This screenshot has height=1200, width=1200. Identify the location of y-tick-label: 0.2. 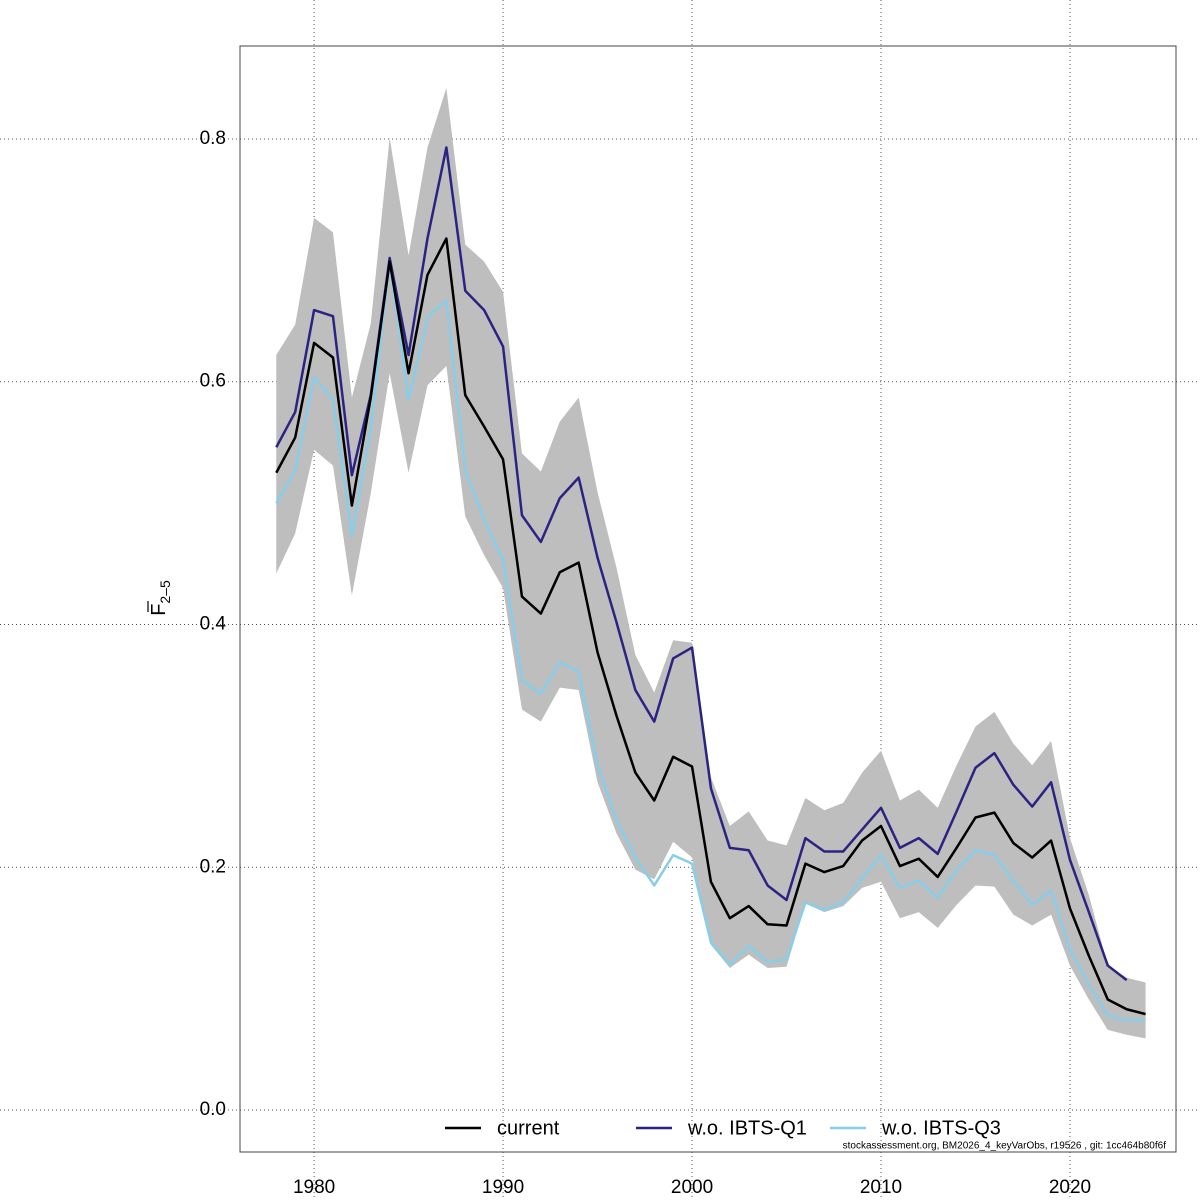
(213, 866).